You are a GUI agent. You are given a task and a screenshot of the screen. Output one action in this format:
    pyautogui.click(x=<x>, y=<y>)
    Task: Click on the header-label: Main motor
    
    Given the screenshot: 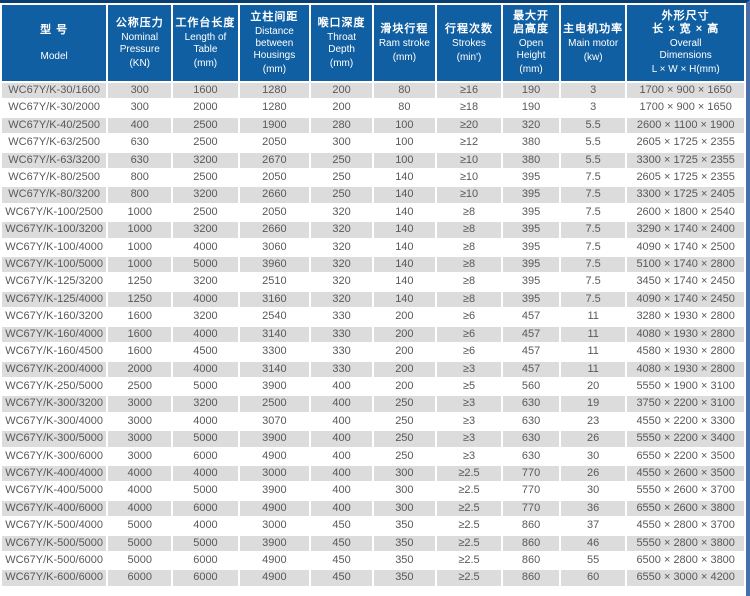 What is the action you would take?
    pyautogui.click(x=593, y=43)
    